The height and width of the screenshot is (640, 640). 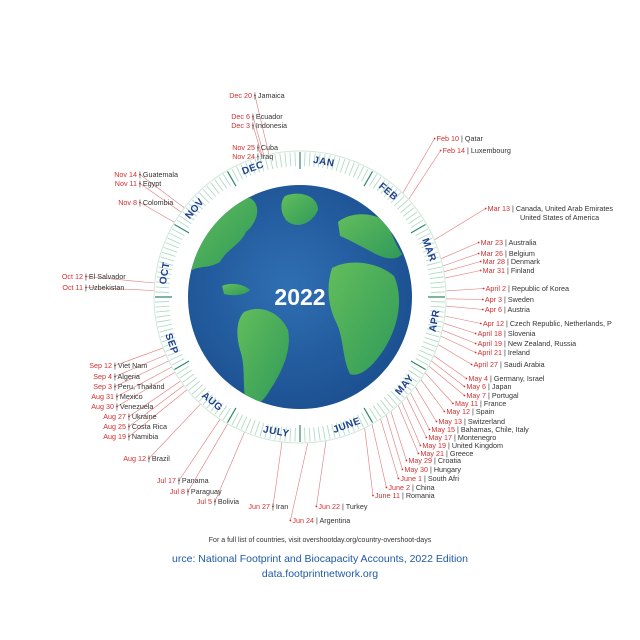 What do you see at coordinates (387, 495) in the screenshot?
I see `overshoot-date: June 11` at bounding box center [387, 495].